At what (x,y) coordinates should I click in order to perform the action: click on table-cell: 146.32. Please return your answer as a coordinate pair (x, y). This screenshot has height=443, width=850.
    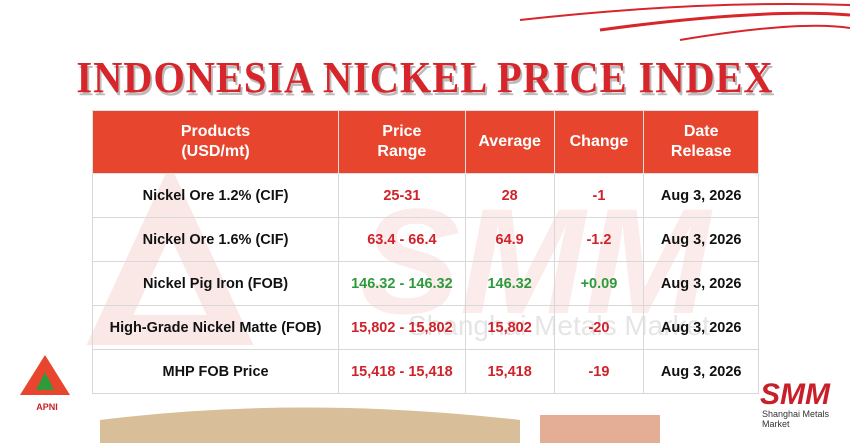
    Looking at the image, I should click on (509, 283).